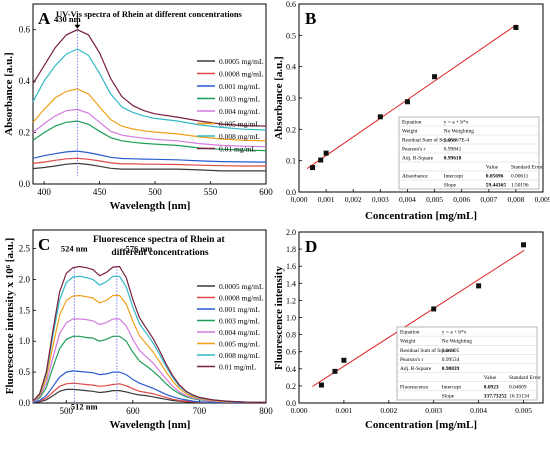 The image size is (550, 449). I want to click on fit-table-cell: Residual Sum of Squares, so click(429, 139).